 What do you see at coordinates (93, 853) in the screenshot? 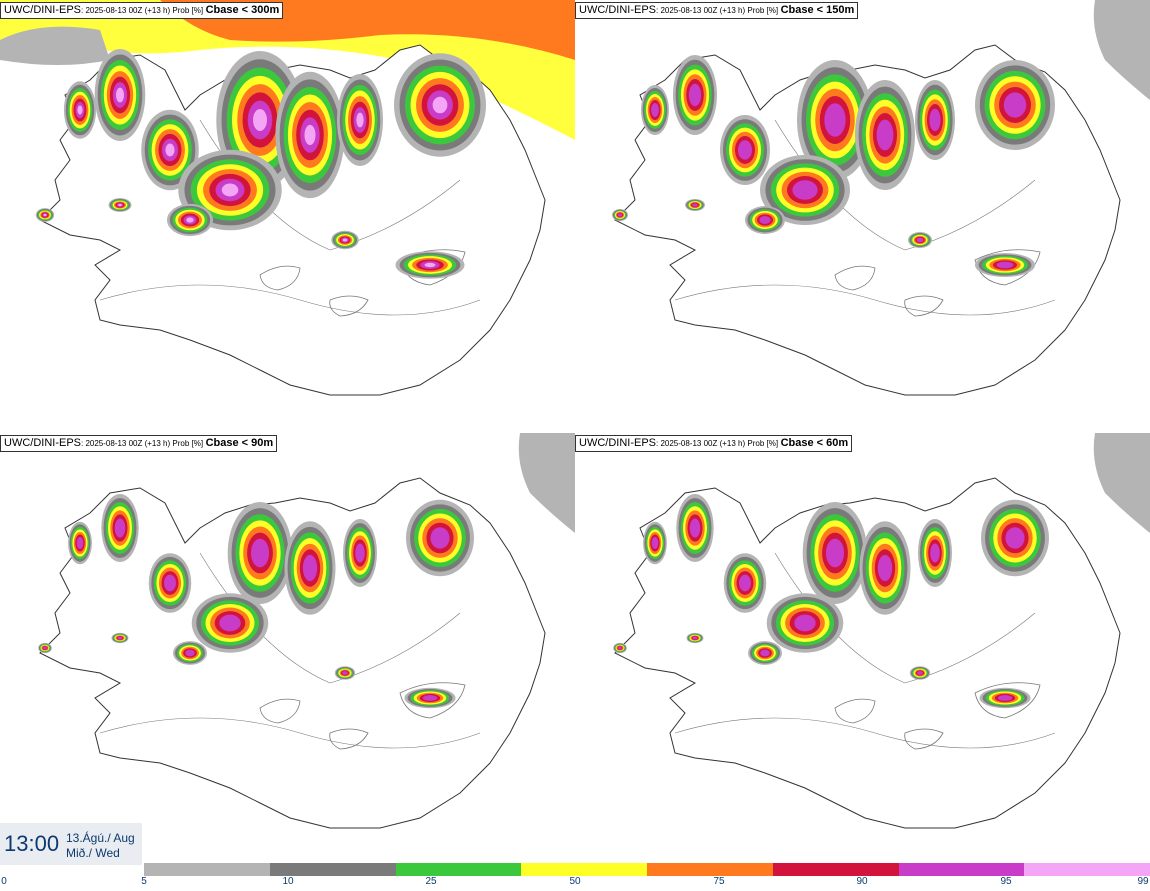
I see `valid-weekday: Mið./ Wed` at bounding box center [93, 853].